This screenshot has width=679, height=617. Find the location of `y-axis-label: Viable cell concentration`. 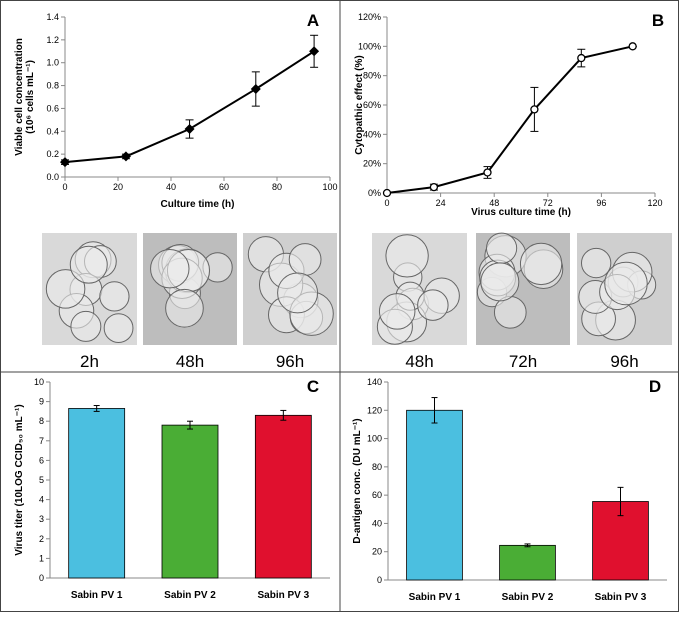

y-axis-label: Viable cell concentration is located at coordinates (19, 97).